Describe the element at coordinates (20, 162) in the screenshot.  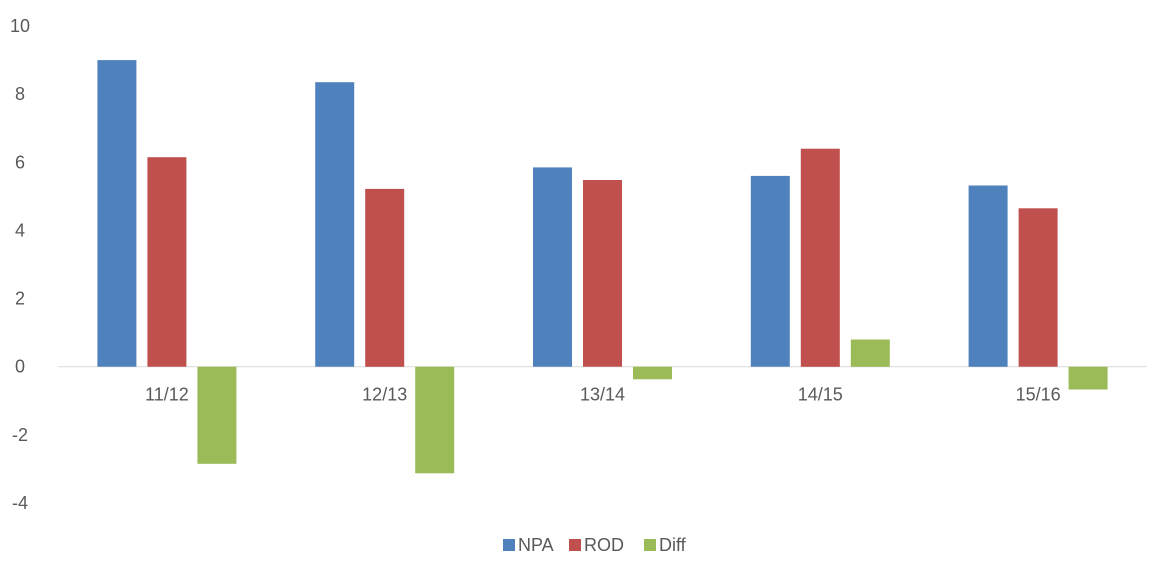
I see `y-tick-label: 6` at that location.